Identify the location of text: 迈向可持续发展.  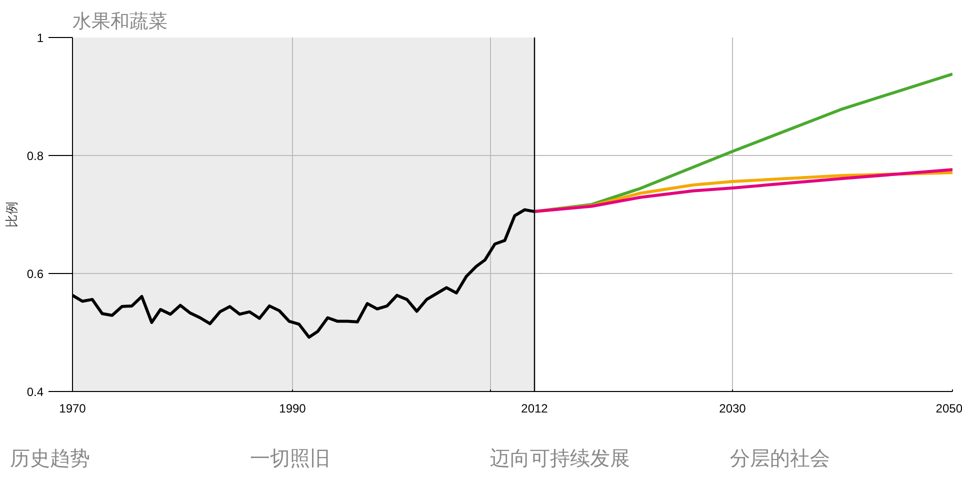
(560, 459).